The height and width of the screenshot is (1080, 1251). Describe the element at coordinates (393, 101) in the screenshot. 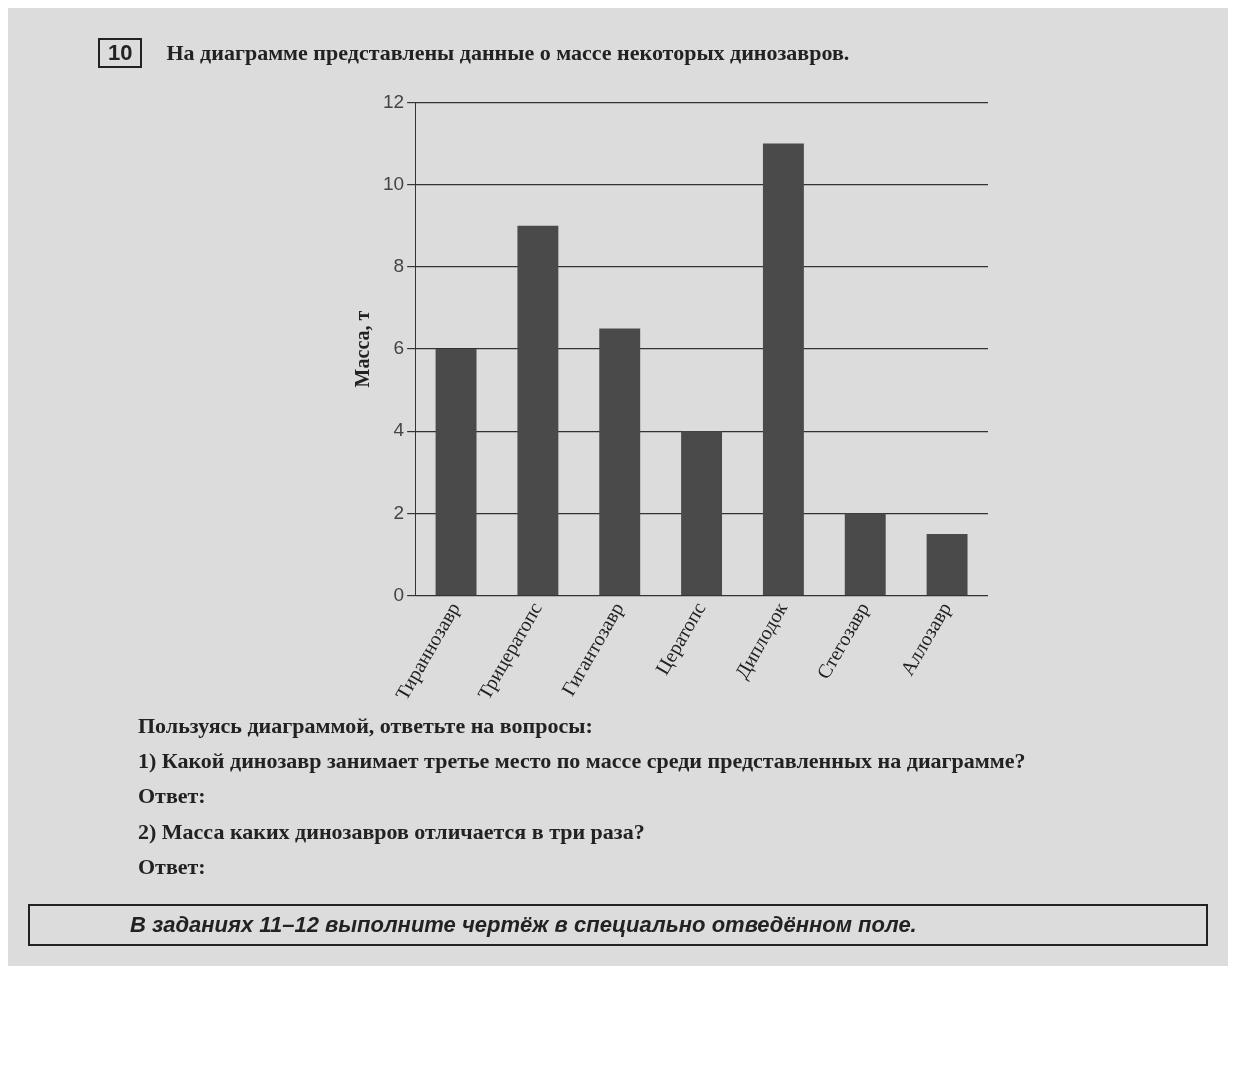

I see `y-tick-label: 12` at that location.